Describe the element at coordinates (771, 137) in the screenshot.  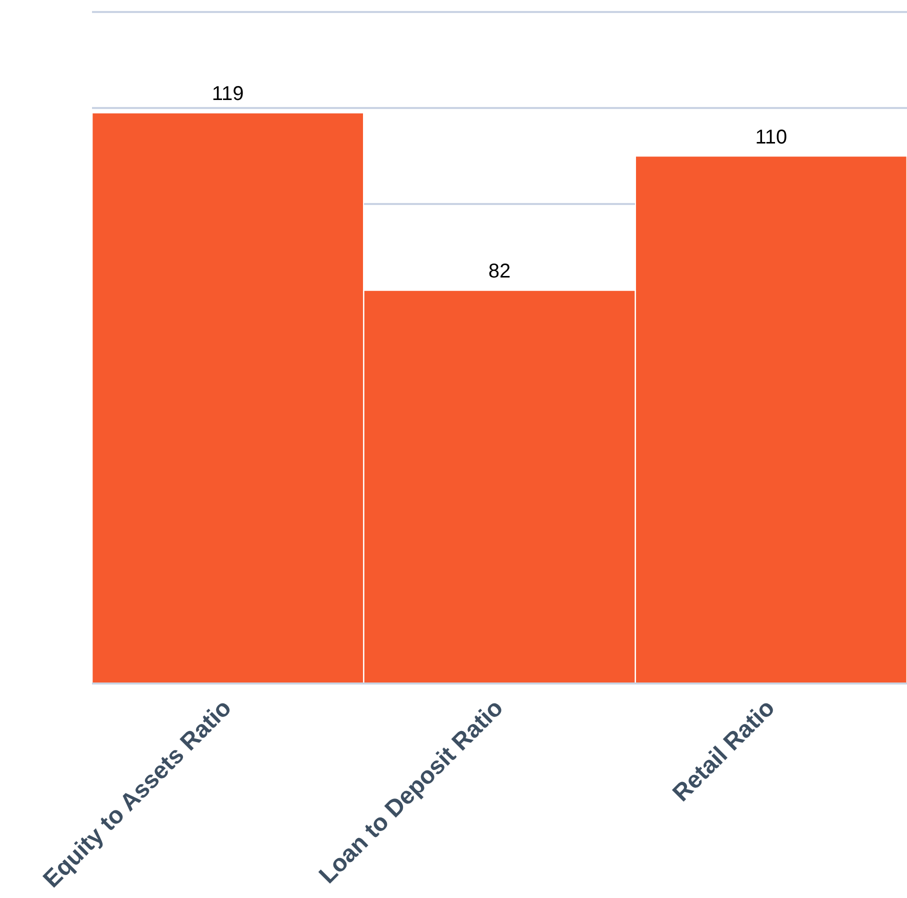
I see `data-label: 110` at that location.